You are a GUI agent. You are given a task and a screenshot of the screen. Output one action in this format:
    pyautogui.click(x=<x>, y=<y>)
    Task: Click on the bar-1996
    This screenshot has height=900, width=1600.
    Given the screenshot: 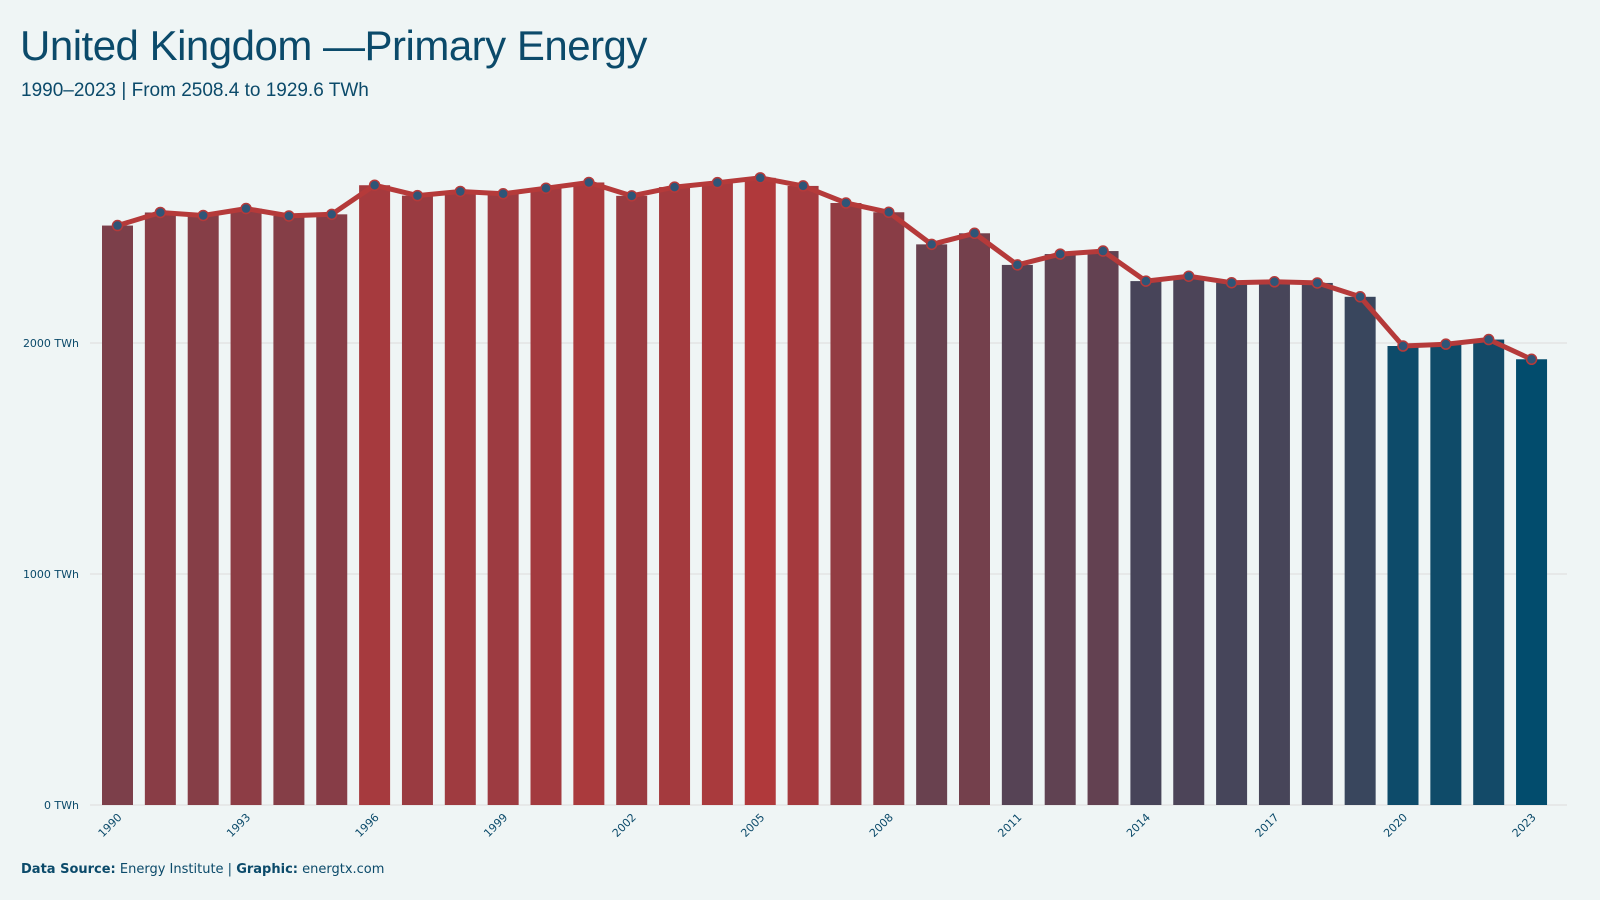 What is the action you would take?
    pyautogui.click(x=375, y=495)
    